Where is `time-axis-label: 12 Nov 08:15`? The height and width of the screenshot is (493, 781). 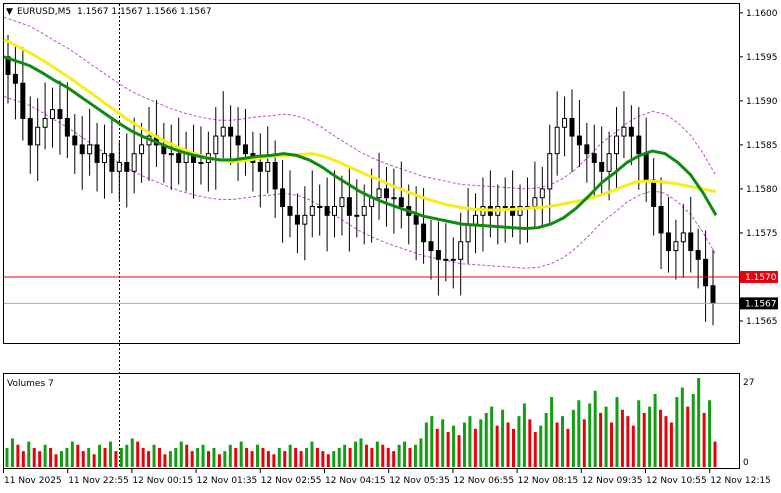
time-axis-label: 12 Nov 08:15 is located at coordinates (548, 481).